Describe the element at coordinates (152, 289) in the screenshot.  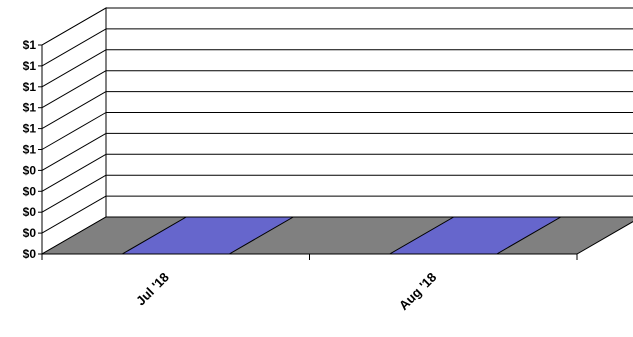
I see `x-tick-label: Jul '18` at that location.